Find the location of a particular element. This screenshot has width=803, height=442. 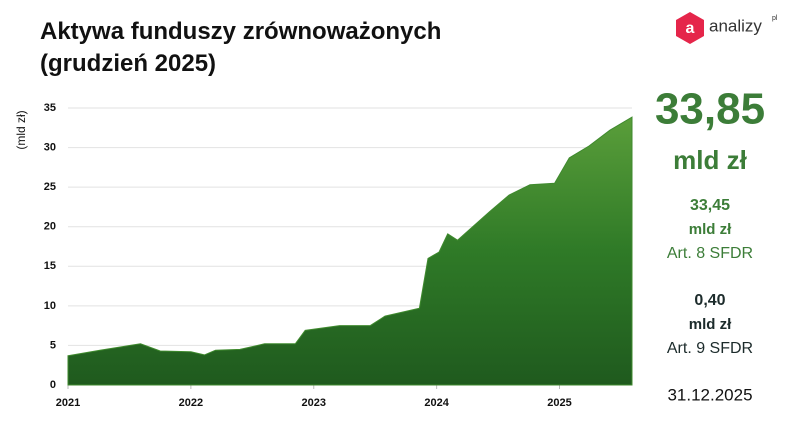

item-label: Art. 8 SFDR is located at coordinates (710, 253).